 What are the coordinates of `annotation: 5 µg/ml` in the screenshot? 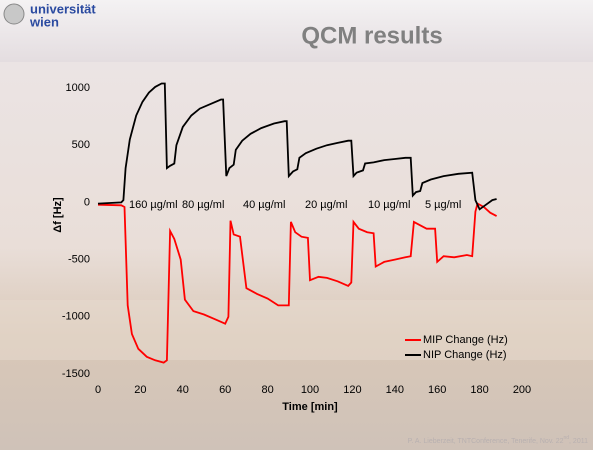 It's located at (443, 205).